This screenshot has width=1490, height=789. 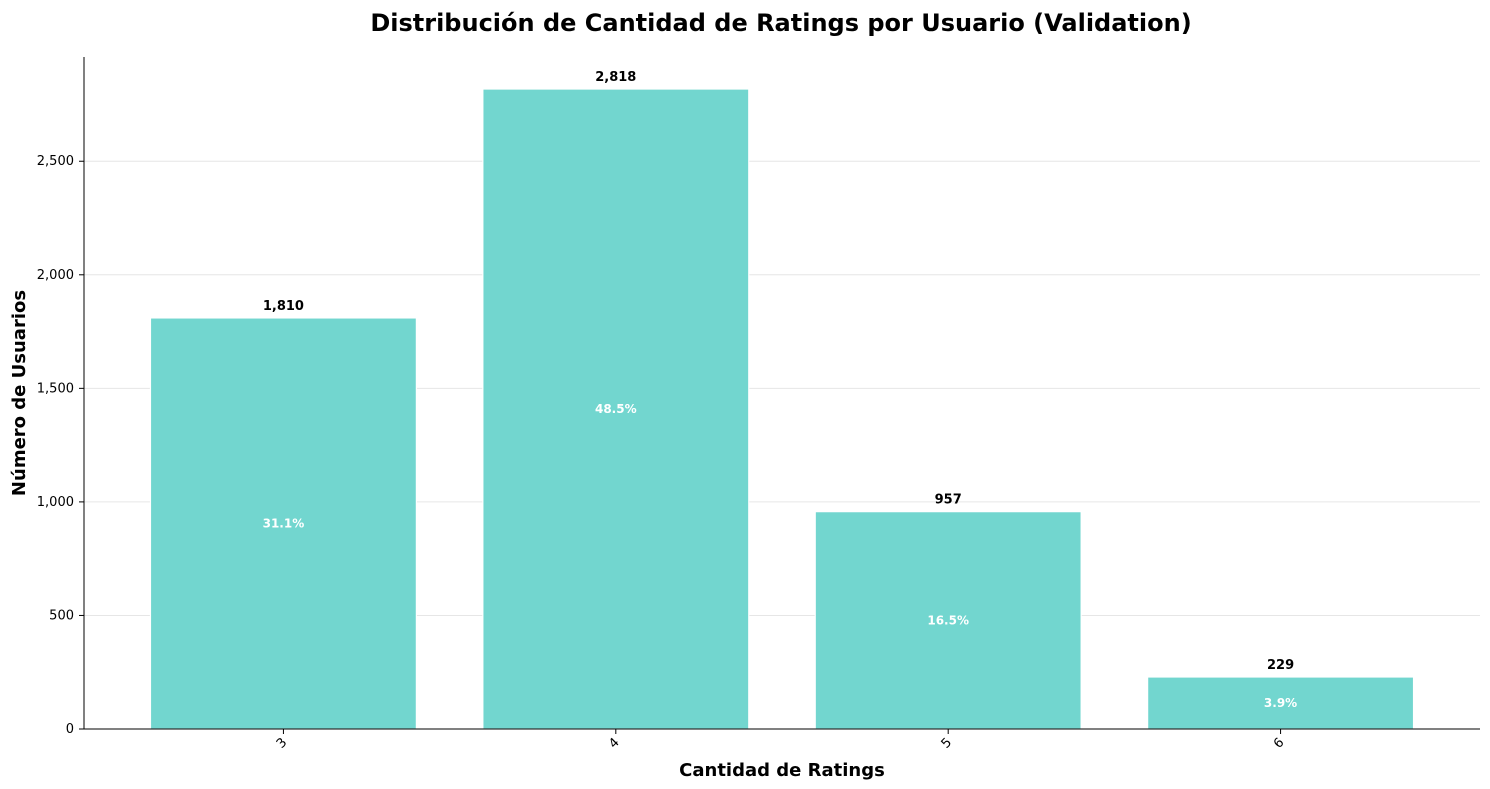 I want to click on x-tick-label: 3, so click(x=282, y=743).